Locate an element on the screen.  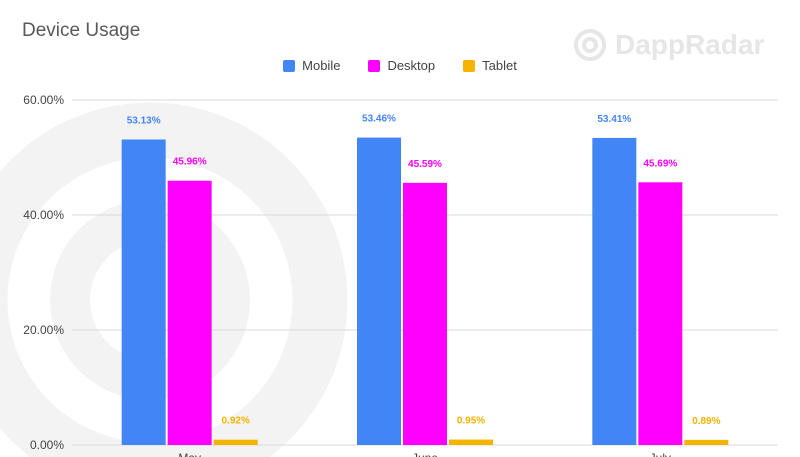
legend-label-tablet: Tablet is located at coordinates (499, 65).